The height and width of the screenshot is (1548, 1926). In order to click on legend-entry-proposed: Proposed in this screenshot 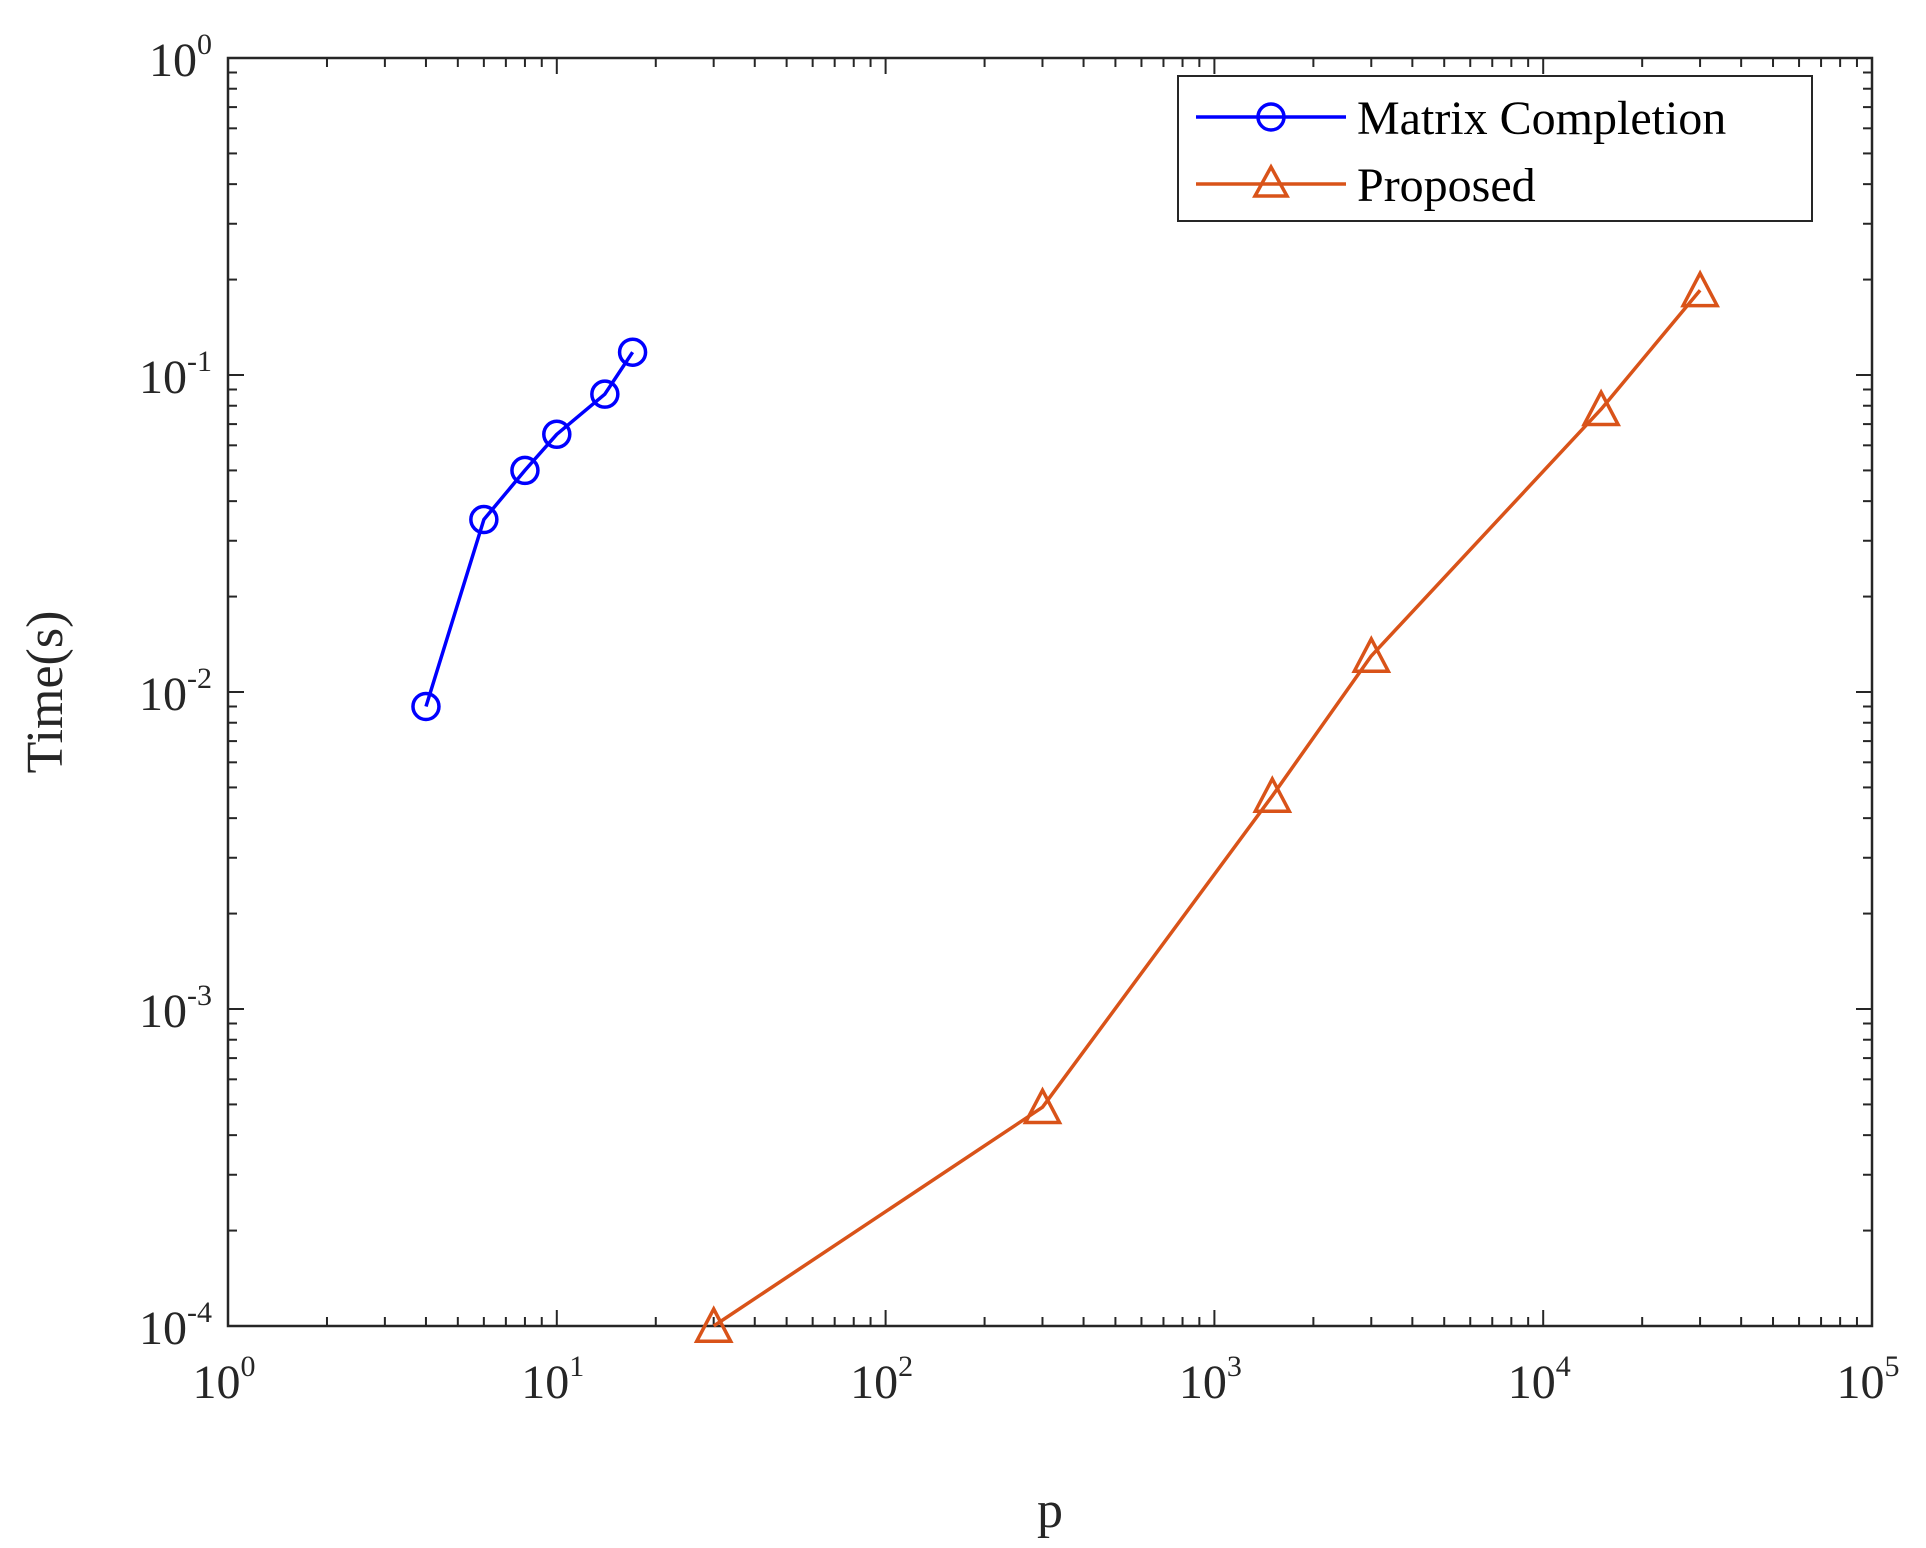, I will do `click(1366, 185)`.